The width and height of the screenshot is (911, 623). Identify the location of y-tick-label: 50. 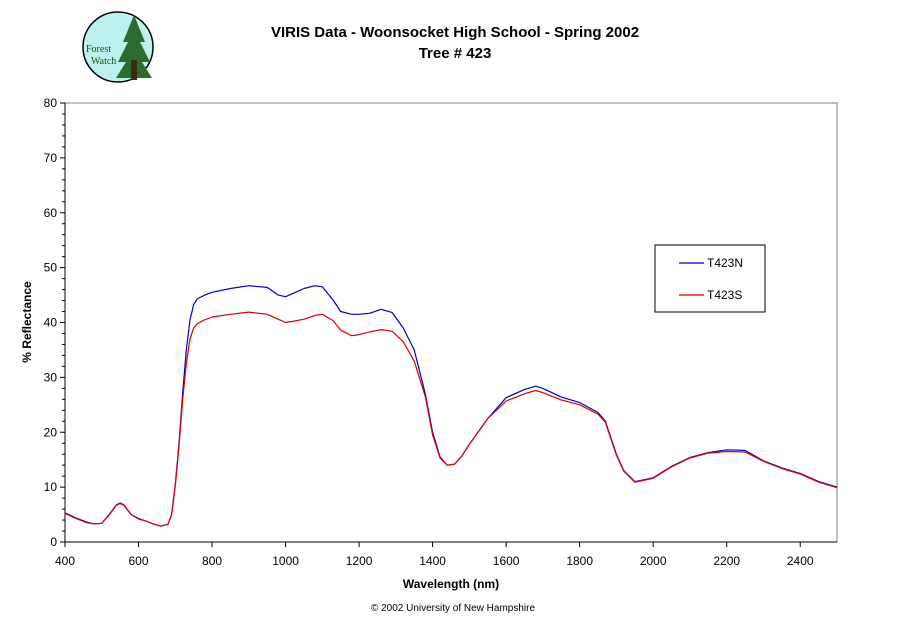
(51, 268).